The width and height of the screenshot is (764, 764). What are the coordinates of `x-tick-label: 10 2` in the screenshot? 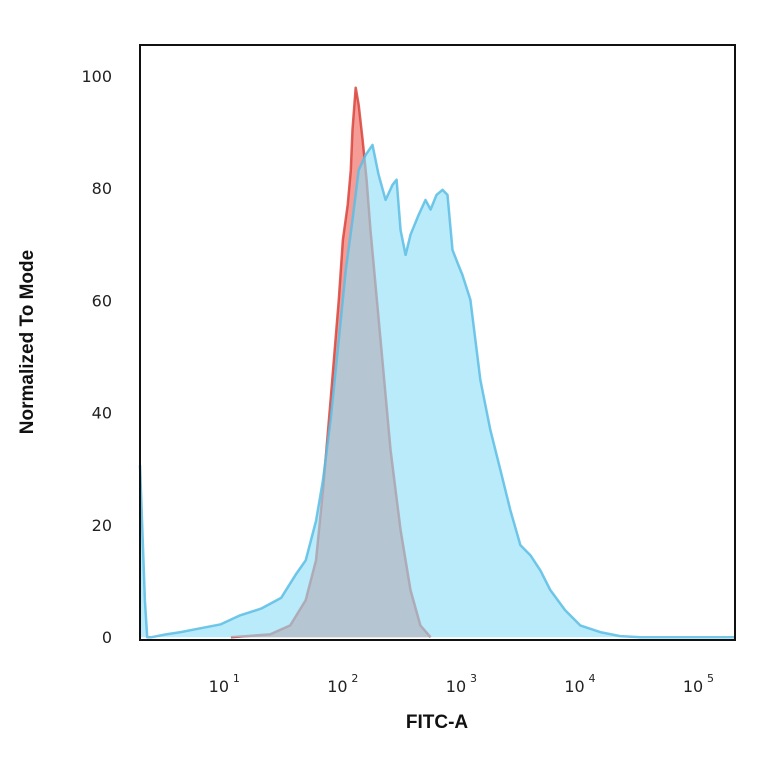 It's located at (342, 684).